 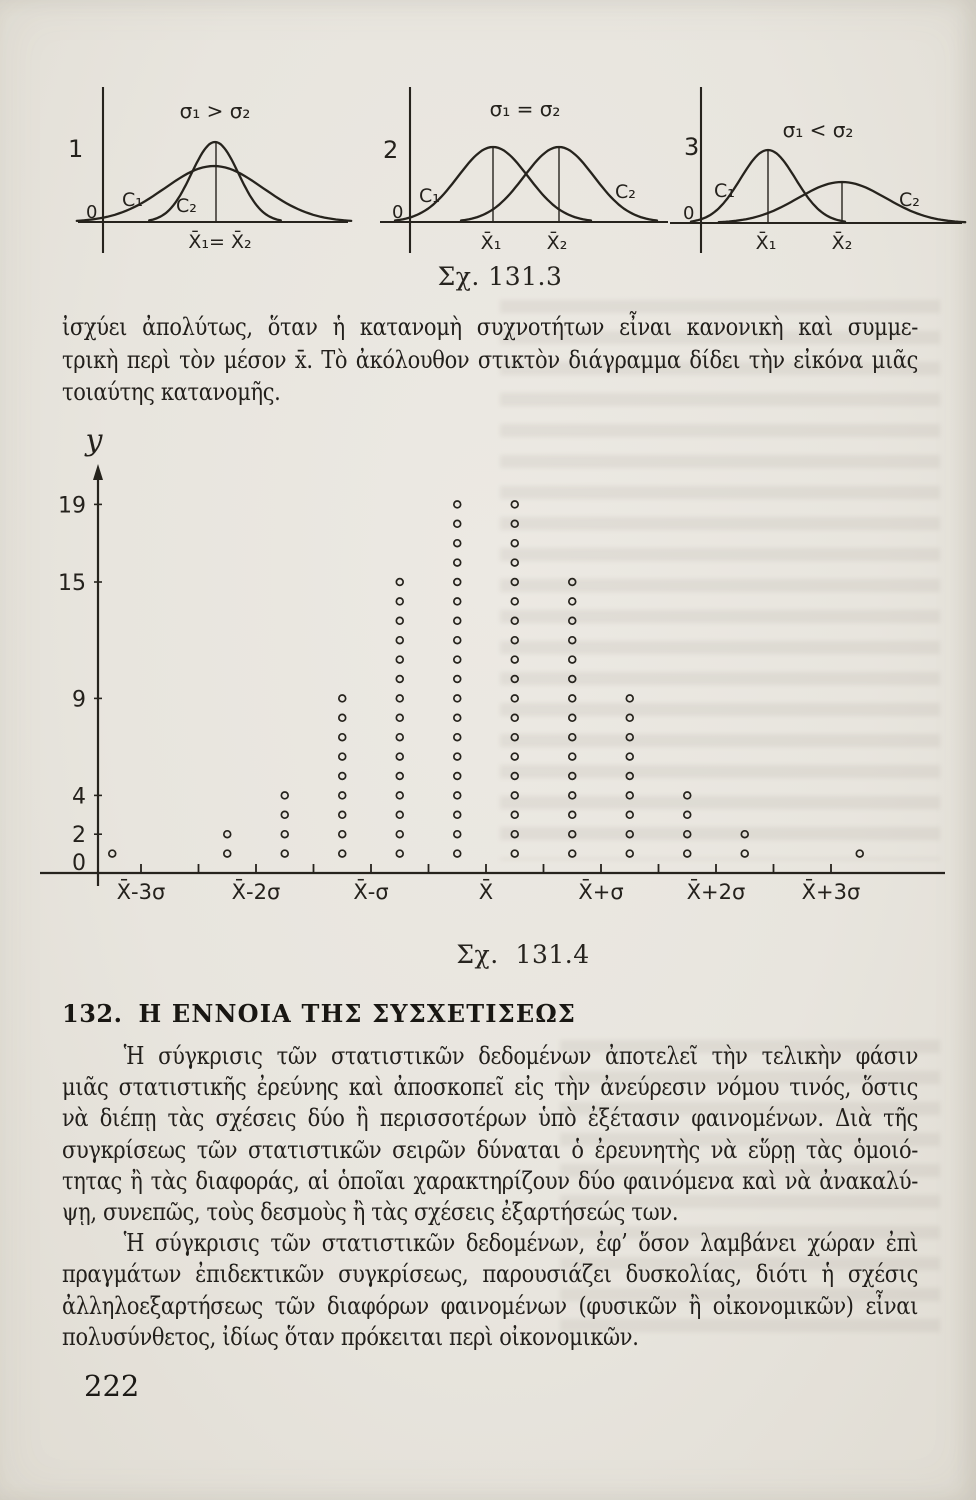 What do you see at coordinates (171, 391) in the screenshot?
I see `text-line: τοιαύτης κατανομῆς.` at bounding box center [171, 391].